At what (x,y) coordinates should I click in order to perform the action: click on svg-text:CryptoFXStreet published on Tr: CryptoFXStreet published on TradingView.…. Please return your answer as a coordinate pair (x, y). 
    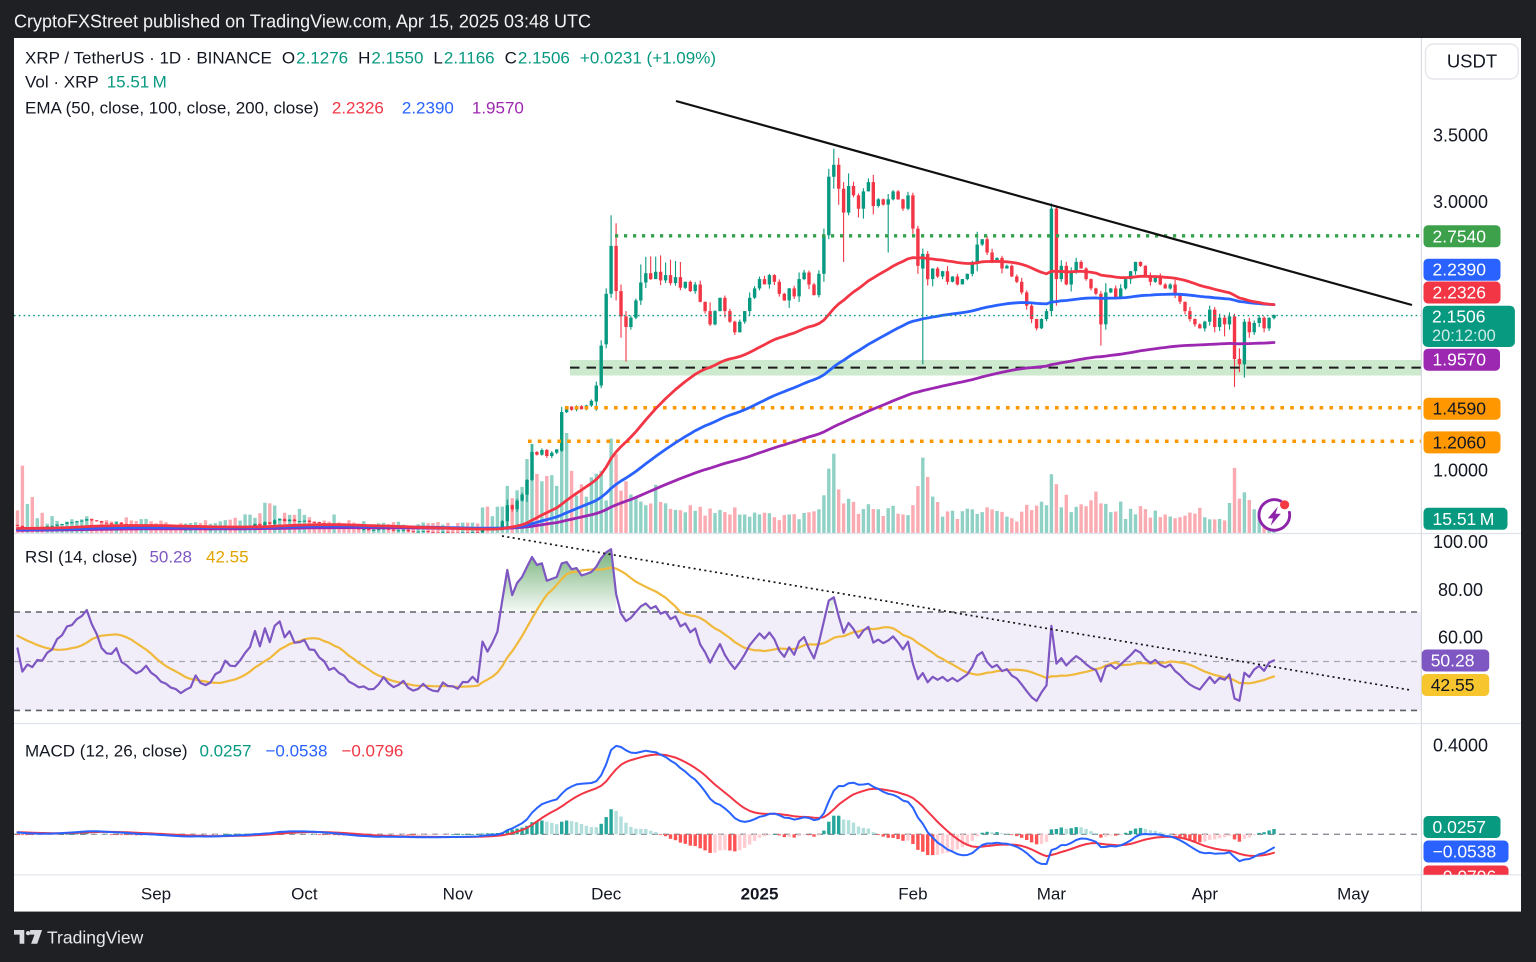
    Looking at the image, I should click on (302, 22).